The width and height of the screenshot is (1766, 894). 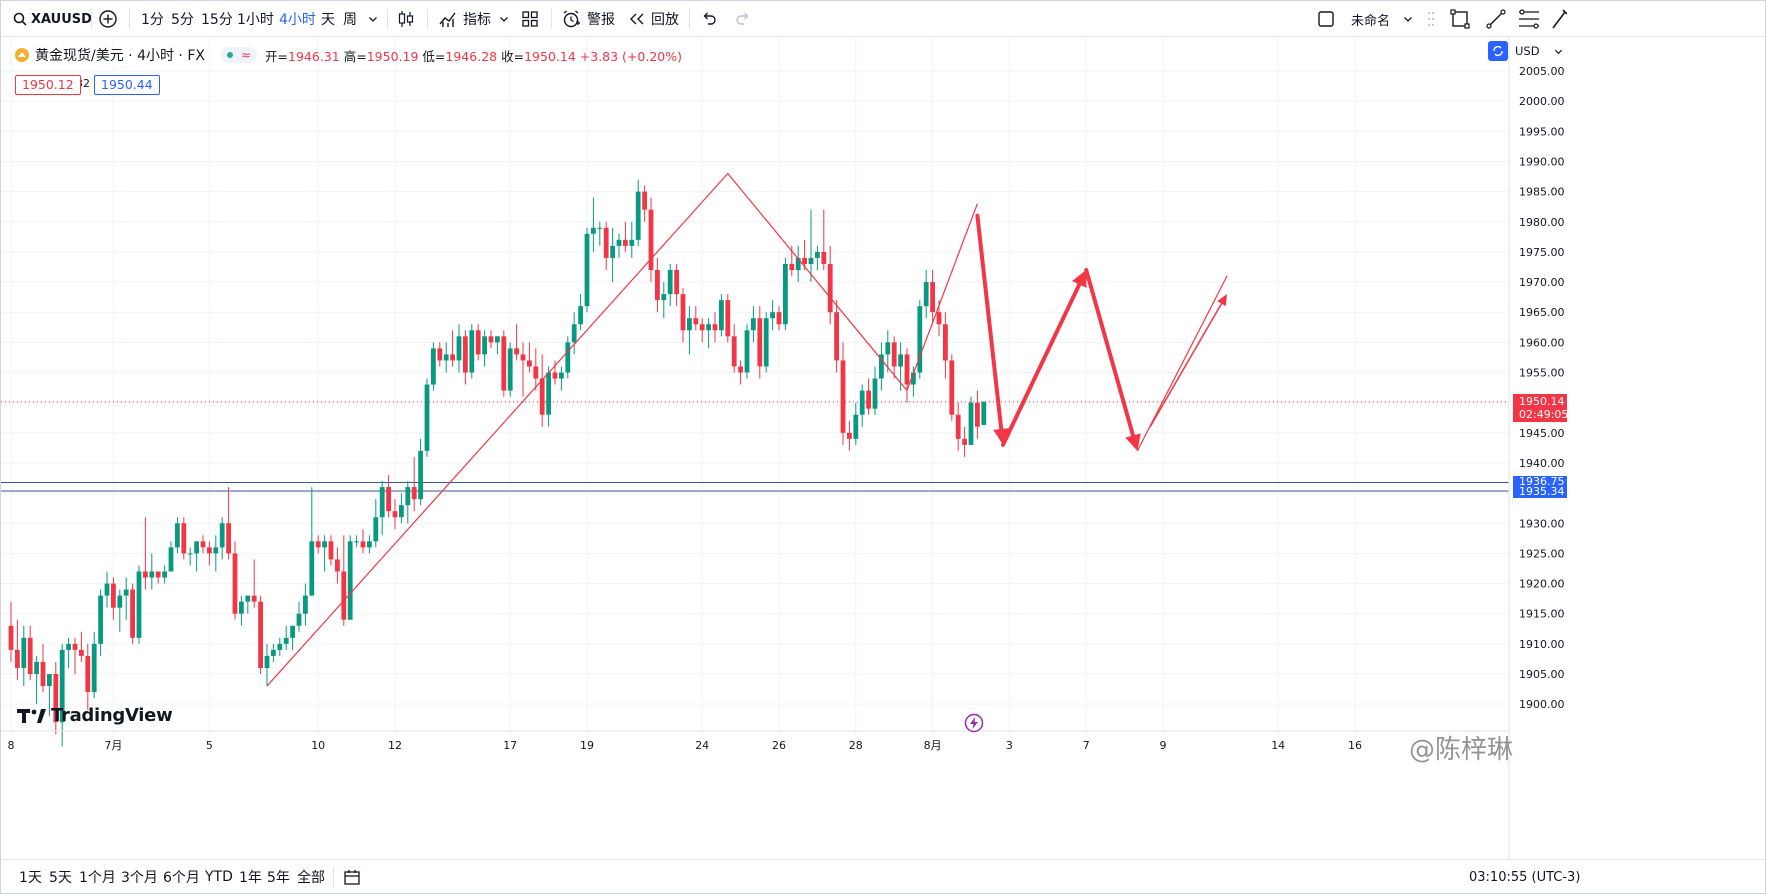 I want to click on redo-button, so click(x=743, y=19).